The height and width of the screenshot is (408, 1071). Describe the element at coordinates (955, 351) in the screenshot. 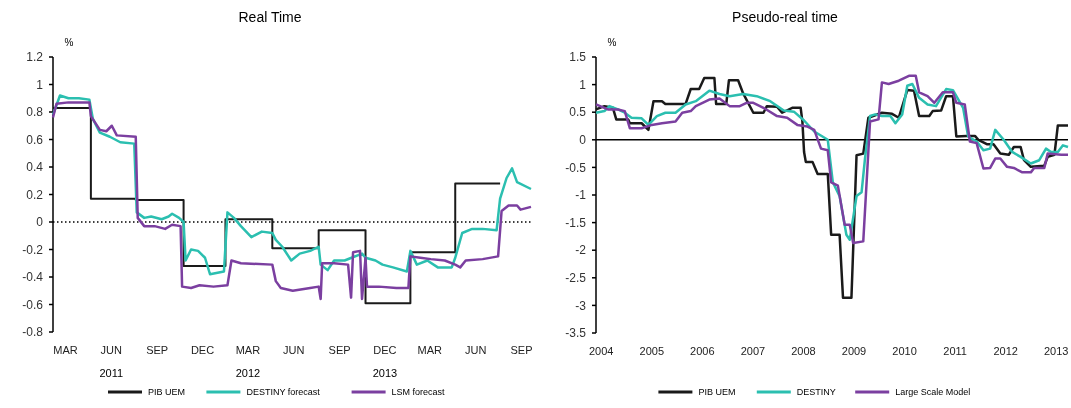

I see `x-tick-label: 2011` at that location.